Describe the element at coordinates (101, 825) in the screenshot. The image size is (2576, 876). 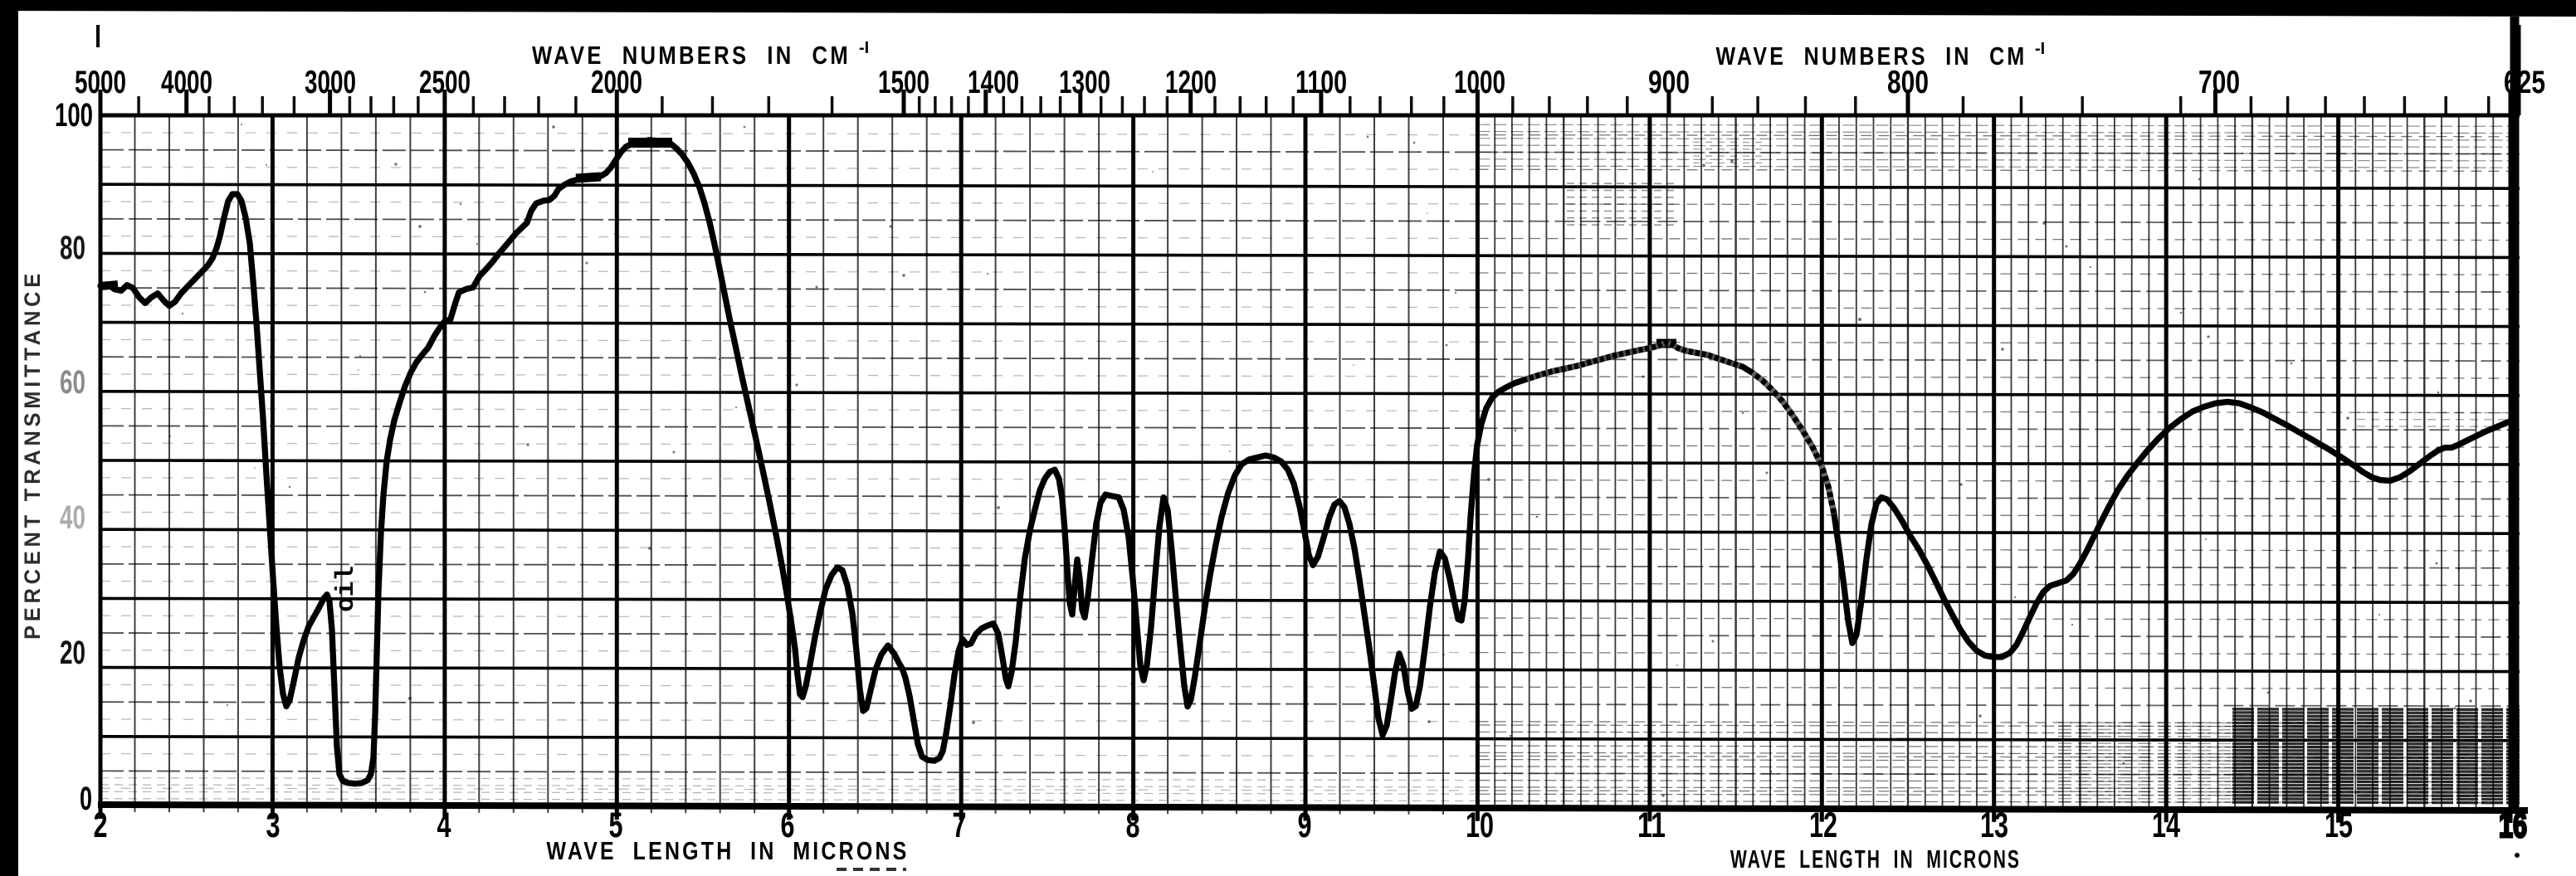
I see `svg-text: 2` at that location.